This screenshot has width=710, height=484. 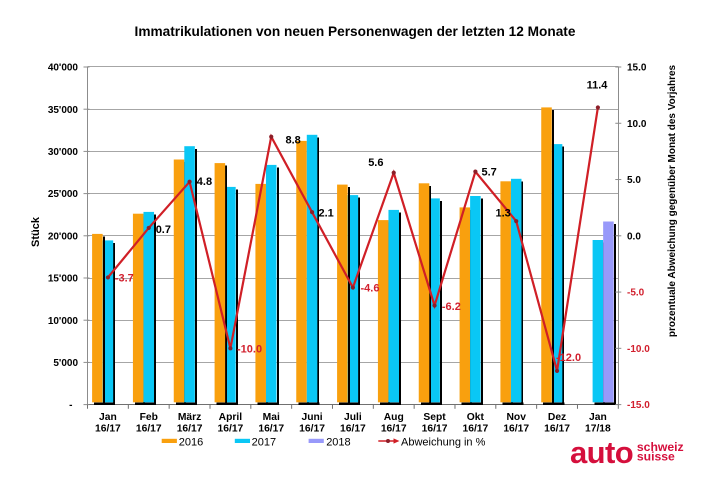 I want to click on svg-text: 10'000, so click(x=63, y=321).